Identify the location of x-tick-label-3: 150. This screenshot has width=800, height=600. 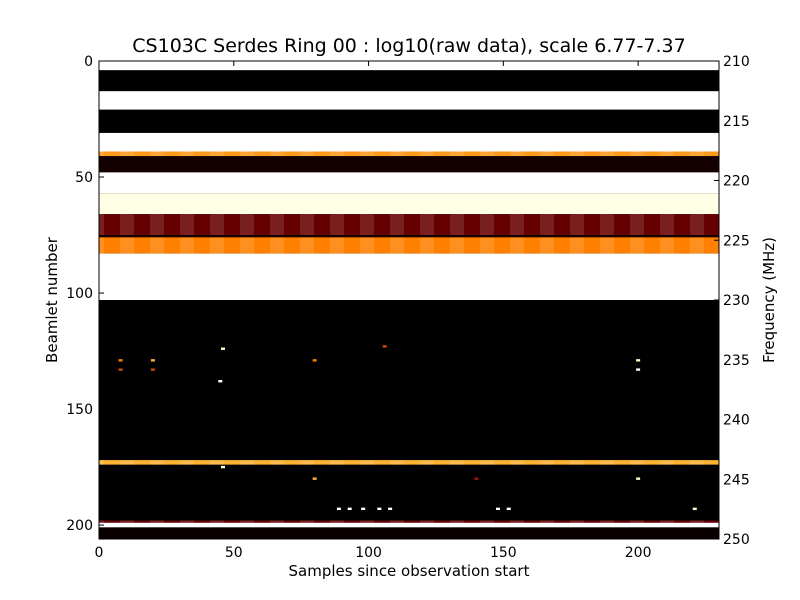
(503, 553).